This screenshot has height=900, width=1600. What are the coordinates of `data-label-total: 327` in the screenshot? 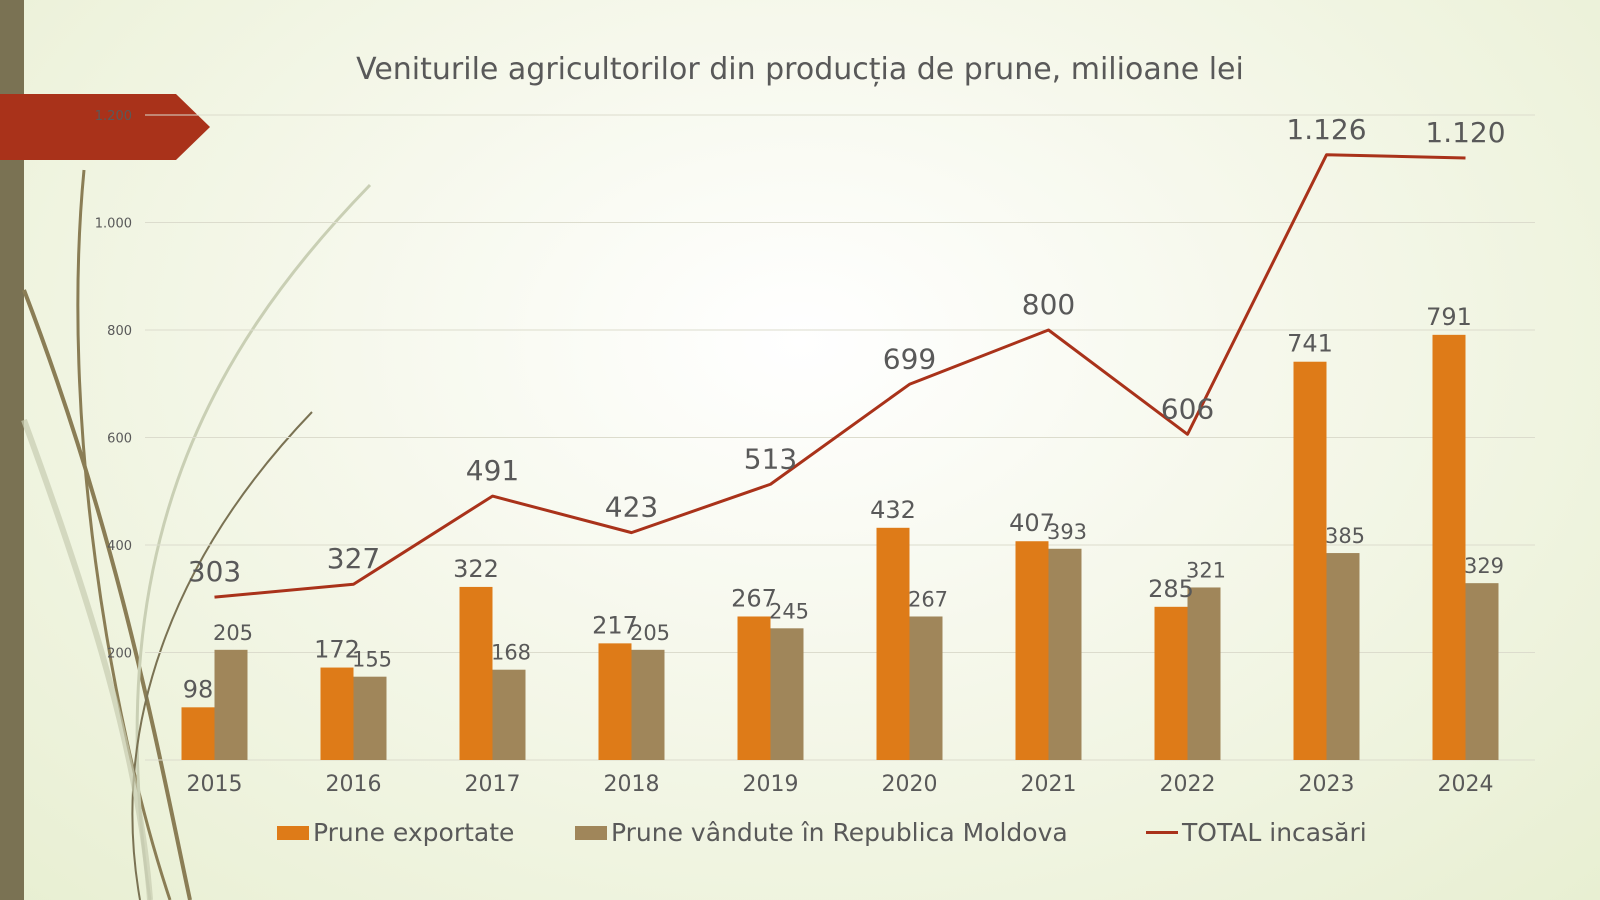 It's located at (353, 558).